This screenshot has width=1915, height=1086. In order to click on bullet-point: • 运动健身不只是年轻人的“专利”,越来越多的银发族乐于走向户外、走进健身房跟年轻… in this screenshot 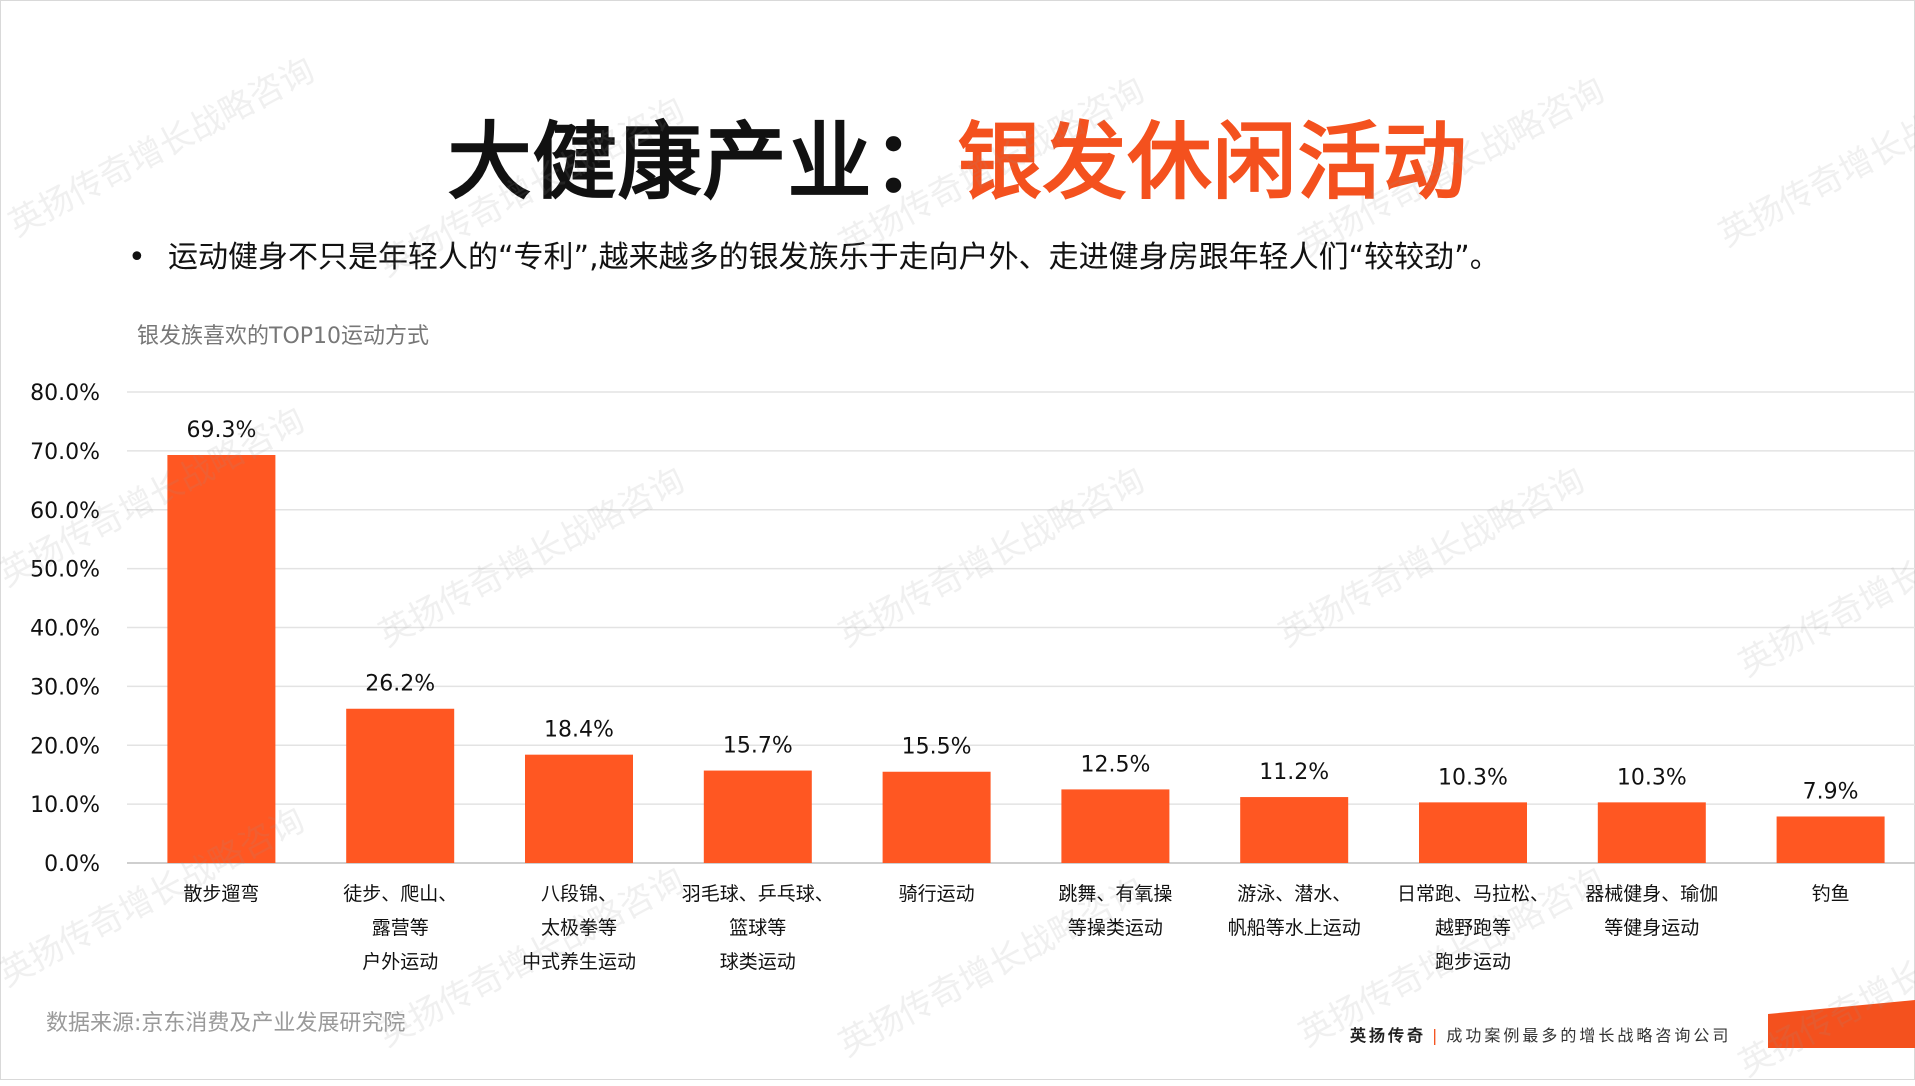, I will do `click(814, 254)`.